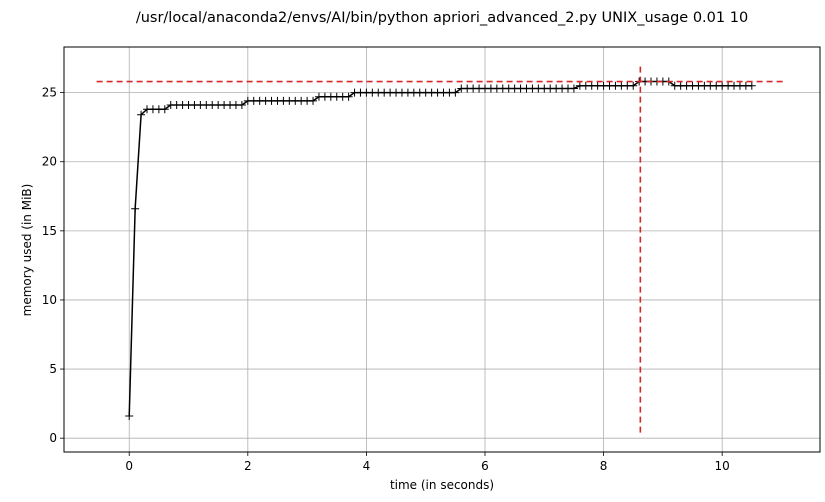  What do you see at coordinates (722, 466) in the screenshot?
I see `x-tick-label: 10` at bounding box center [722, 466].